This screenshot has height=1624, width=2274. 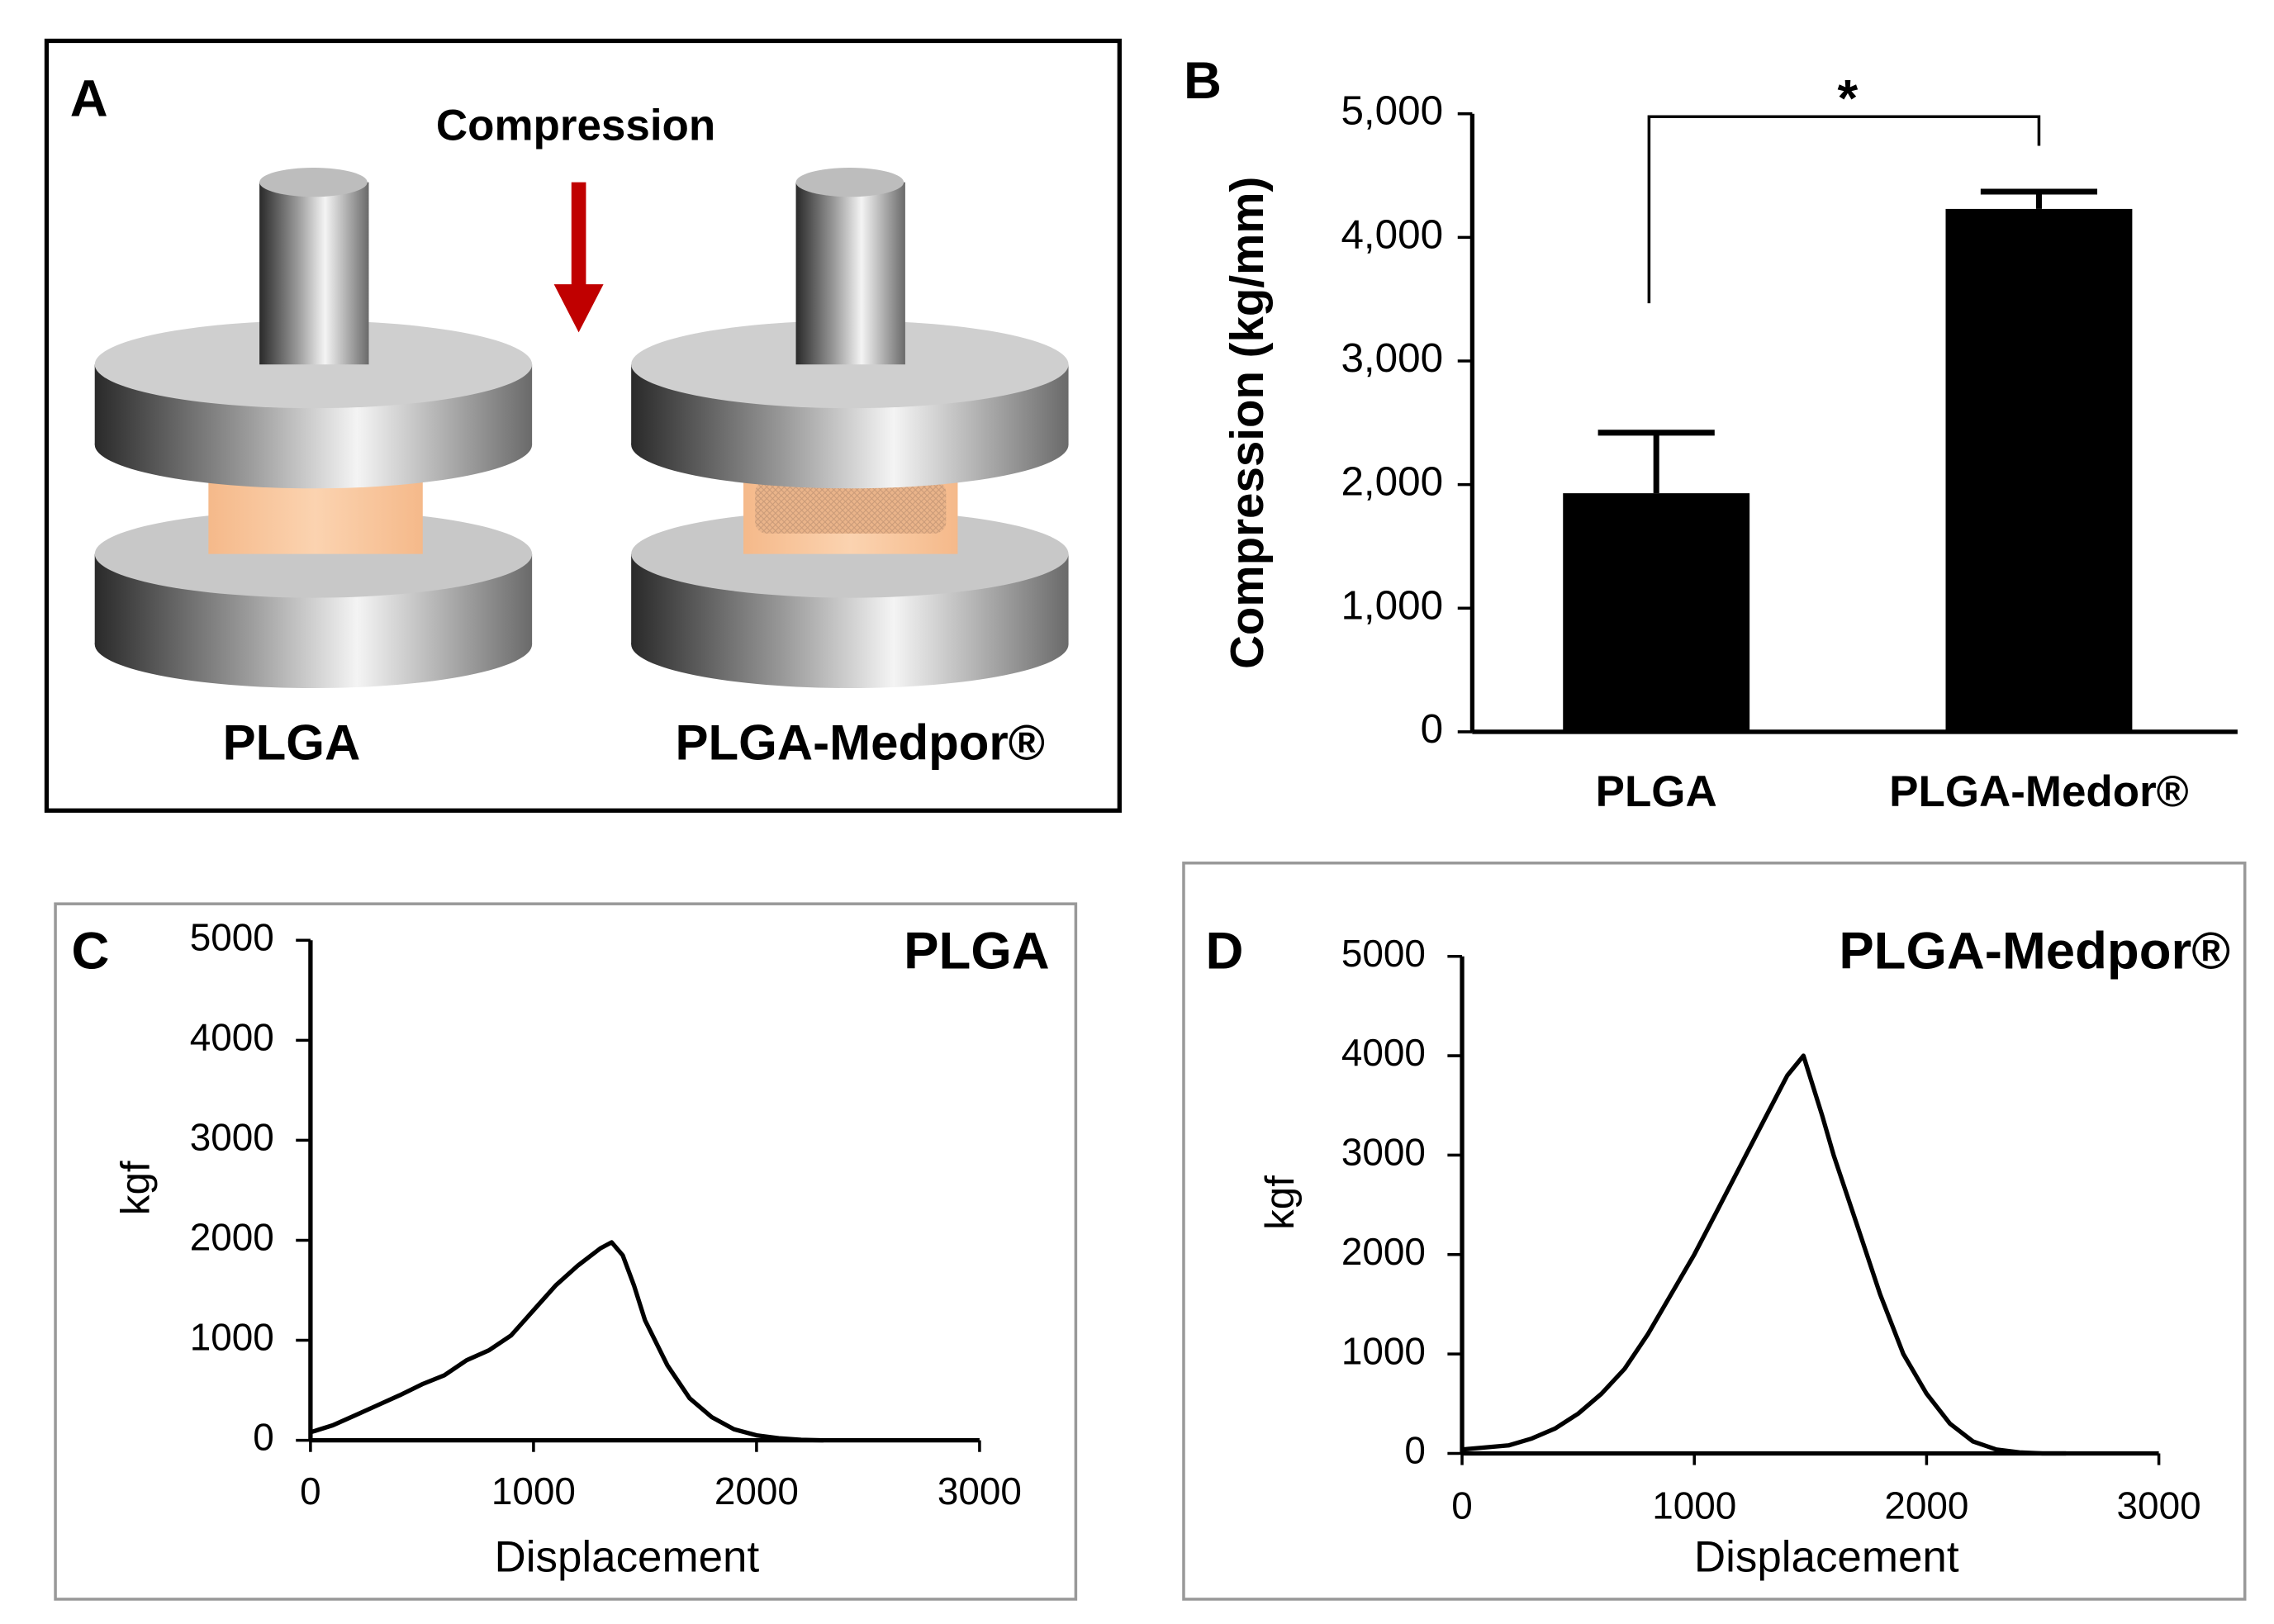 I want to click on arrow-label: Compression, so click(x=575, y=125).